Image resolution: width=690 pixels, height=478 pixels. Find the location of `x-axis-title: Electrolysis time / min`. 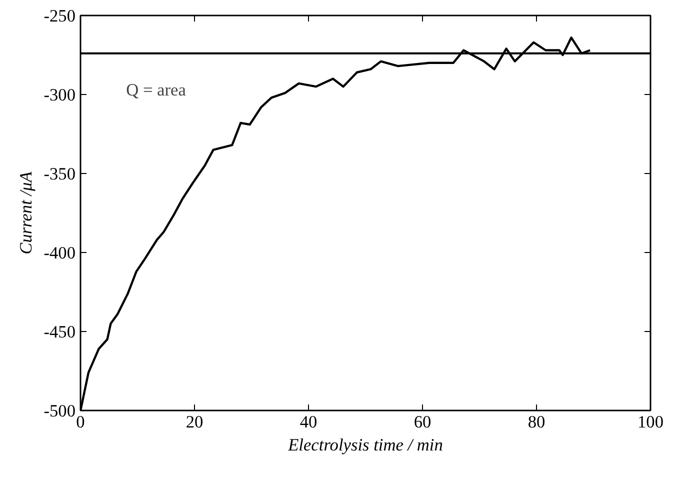

x-axis-title: Electrolysis time / min is located at coordinates (365, 445).